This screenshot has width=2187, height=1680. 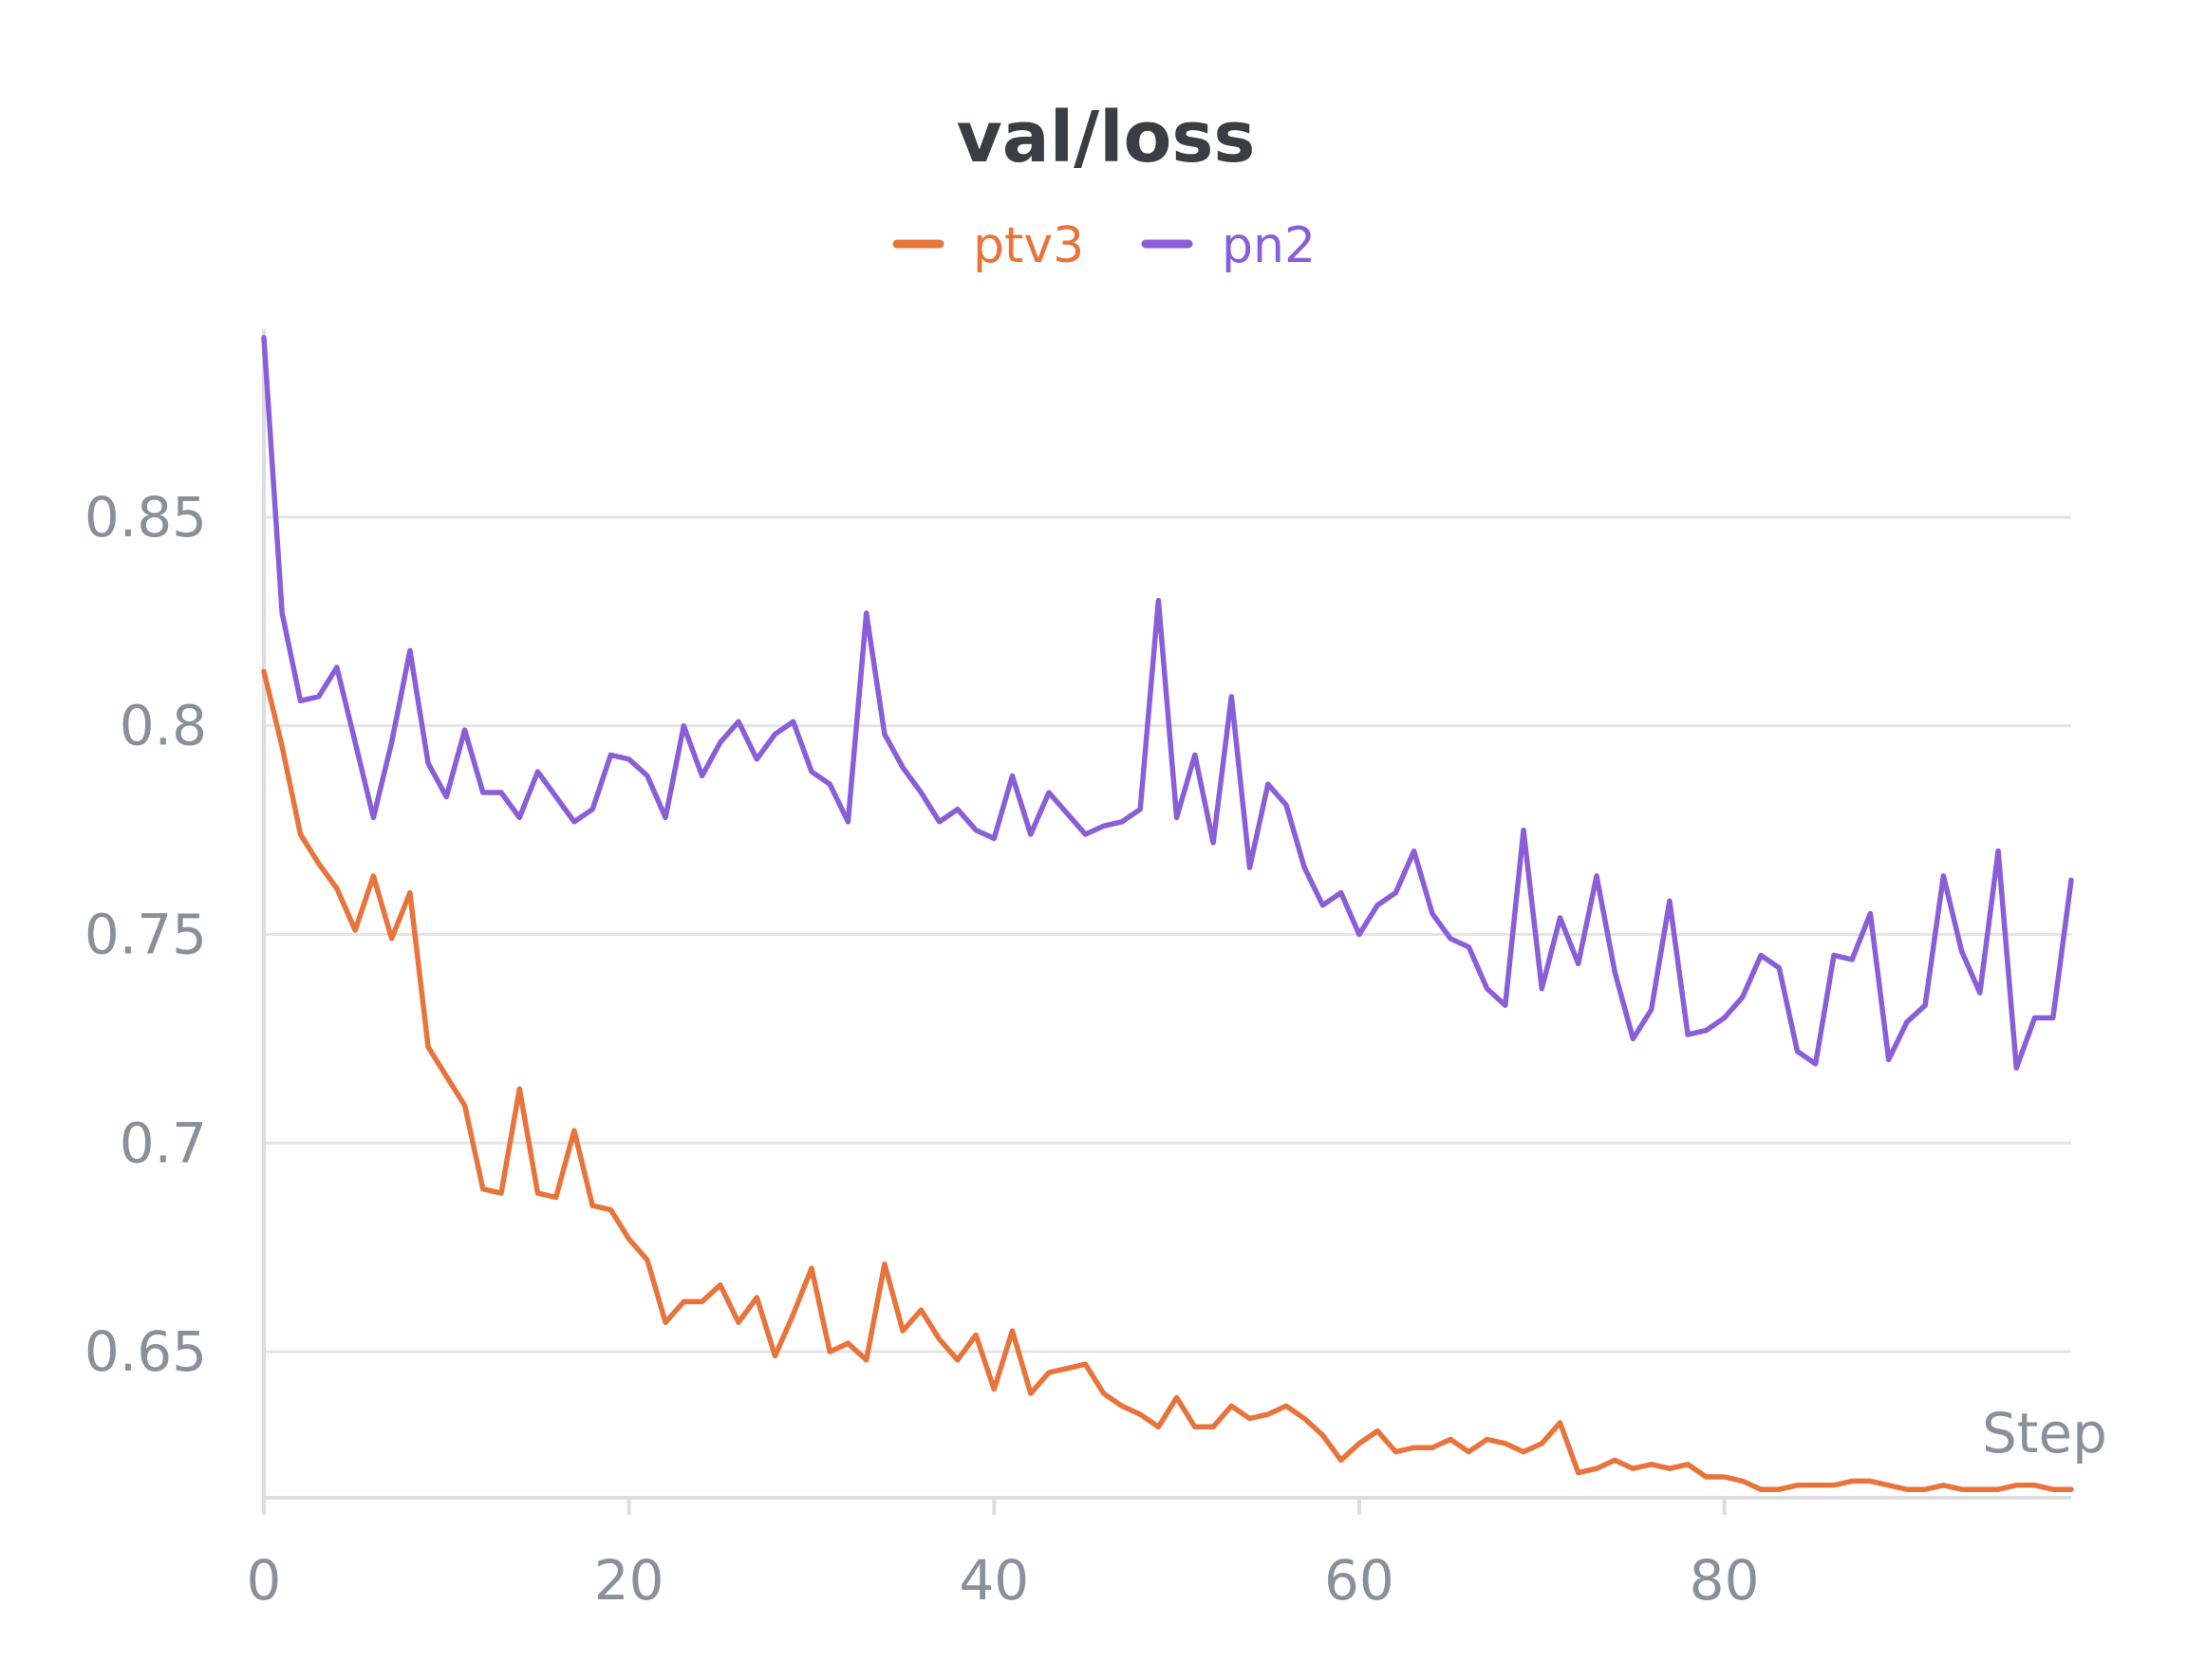 I want to click on y-tick-label: 0.65, so click(x=146, y=1351).